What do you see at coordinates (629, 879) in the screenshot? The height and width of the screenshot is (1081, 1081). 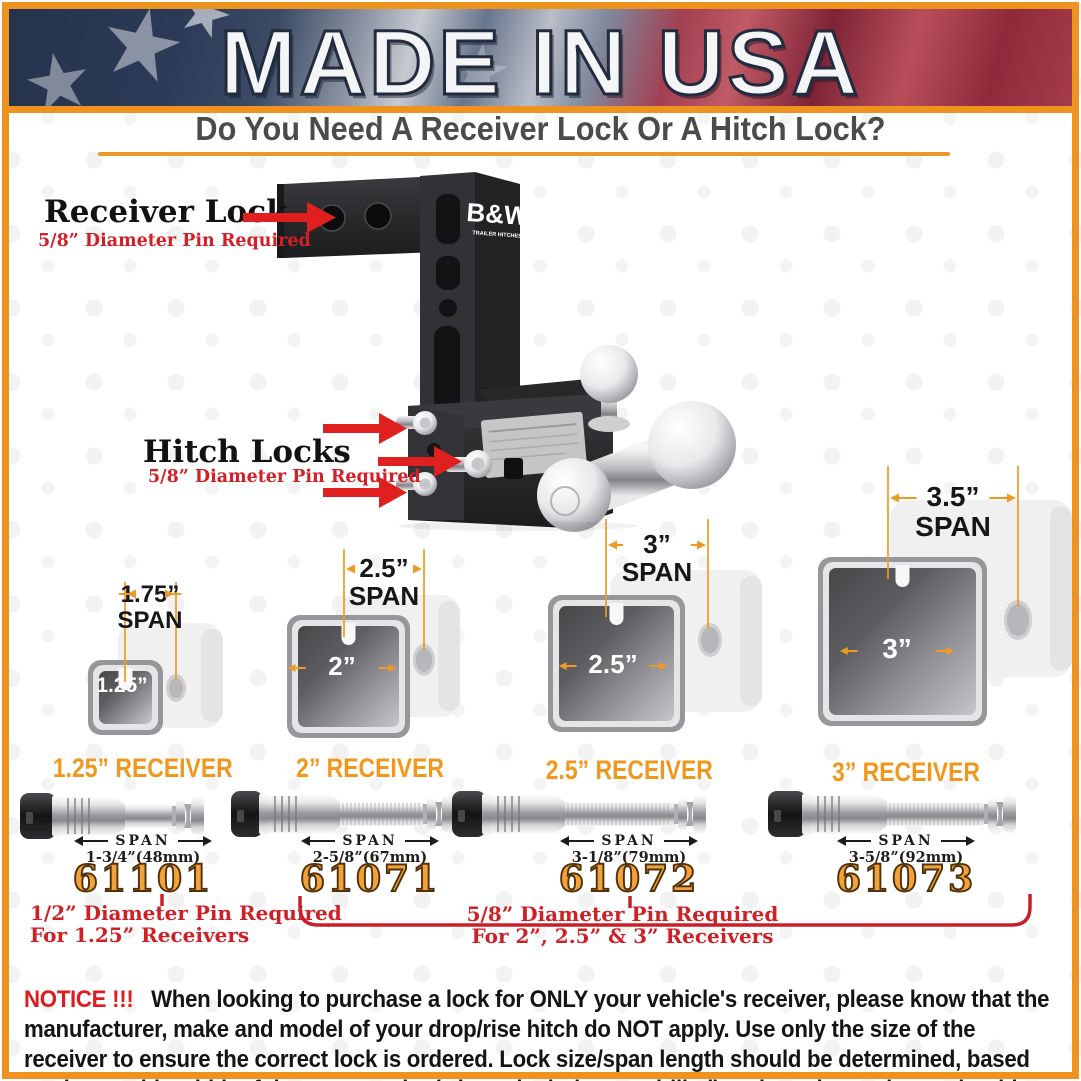 I see `part-number: 61072` at bounding box center [629, 879].